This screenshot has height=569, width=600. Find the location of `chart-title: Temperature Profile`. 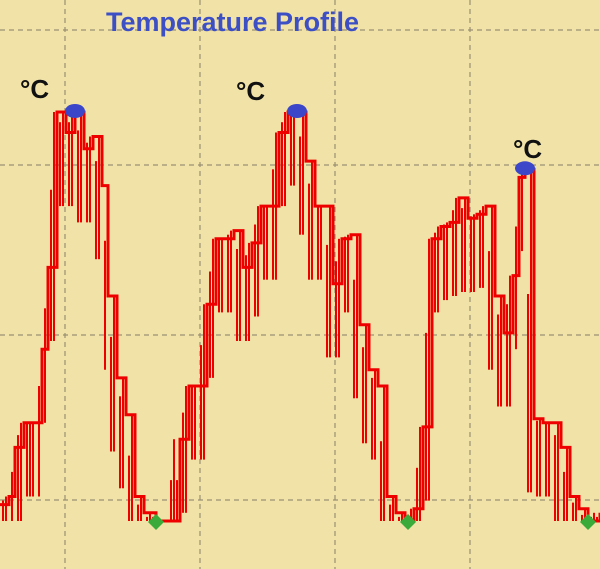

chart-title: Temperature Profile is located at coordinates (232, 22).